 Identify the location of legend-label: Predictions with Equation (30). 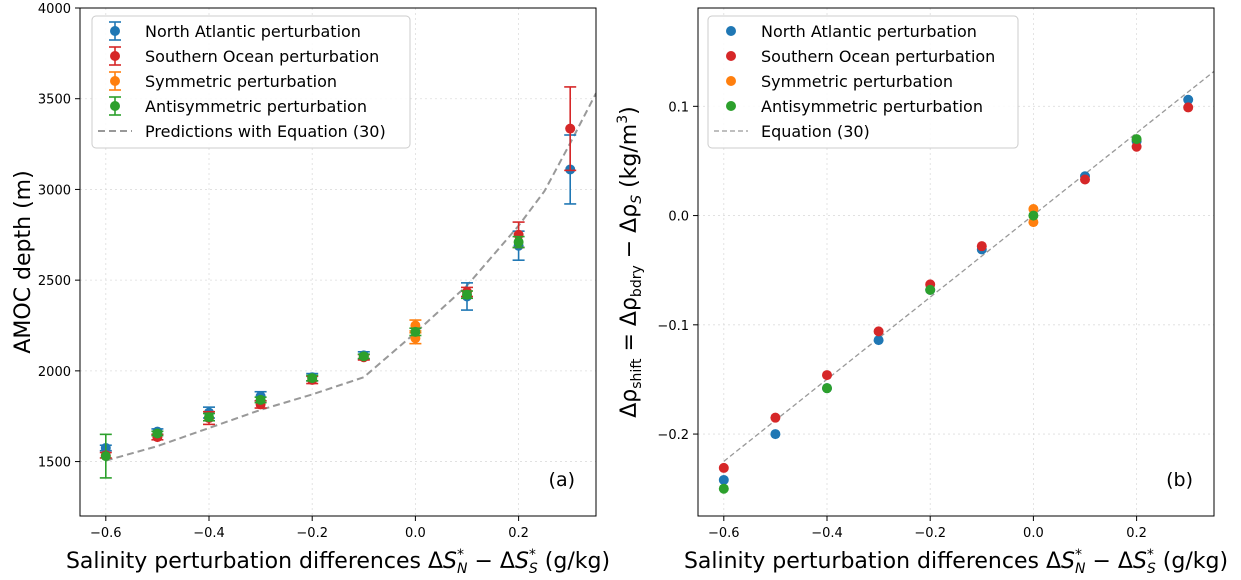
(265, 131).